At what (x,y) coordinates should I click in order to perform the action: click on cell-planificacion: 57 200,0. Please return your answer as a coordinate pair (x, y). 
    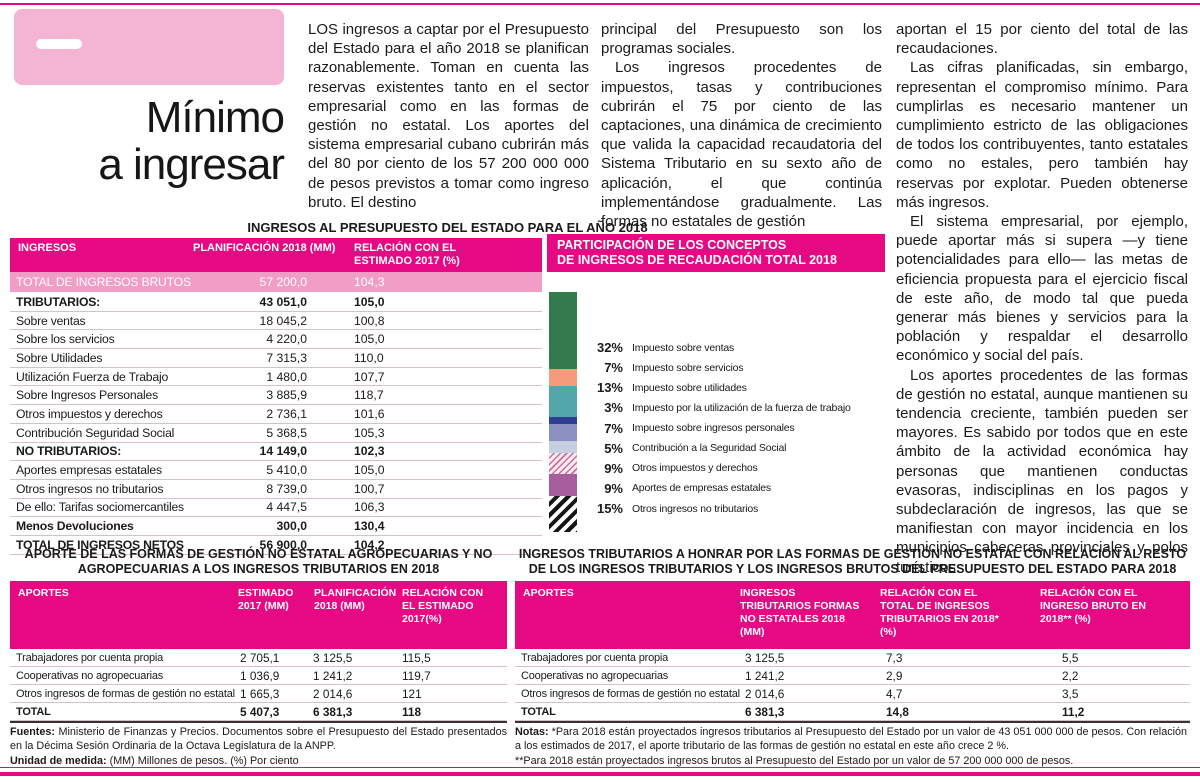
    Looking at the image, I should click on (283, 282).